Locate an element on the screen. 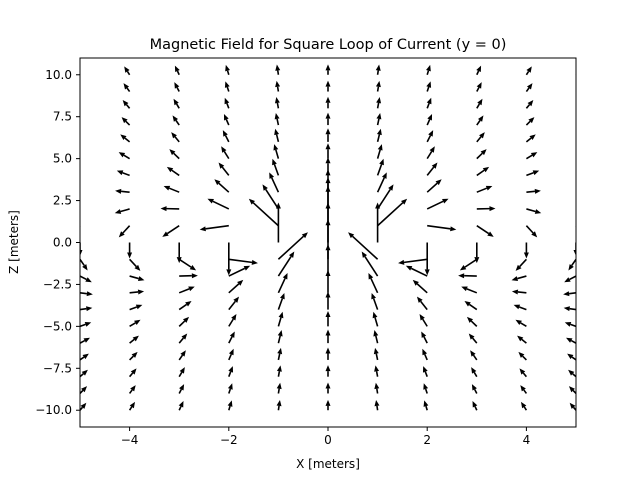  x-axis: −4 −2 0 2 4 is located at coordinates (325, 437).